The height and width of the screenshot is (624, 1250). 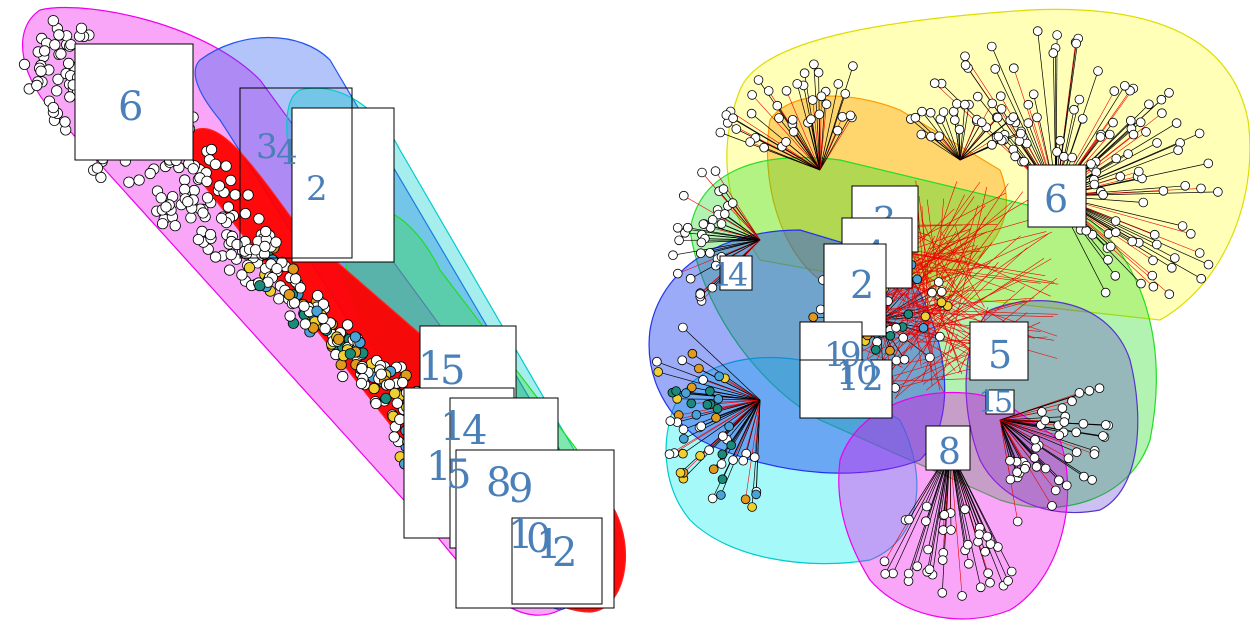 I want to click on cluster-label-2: 2, so click(x=564, y=553).